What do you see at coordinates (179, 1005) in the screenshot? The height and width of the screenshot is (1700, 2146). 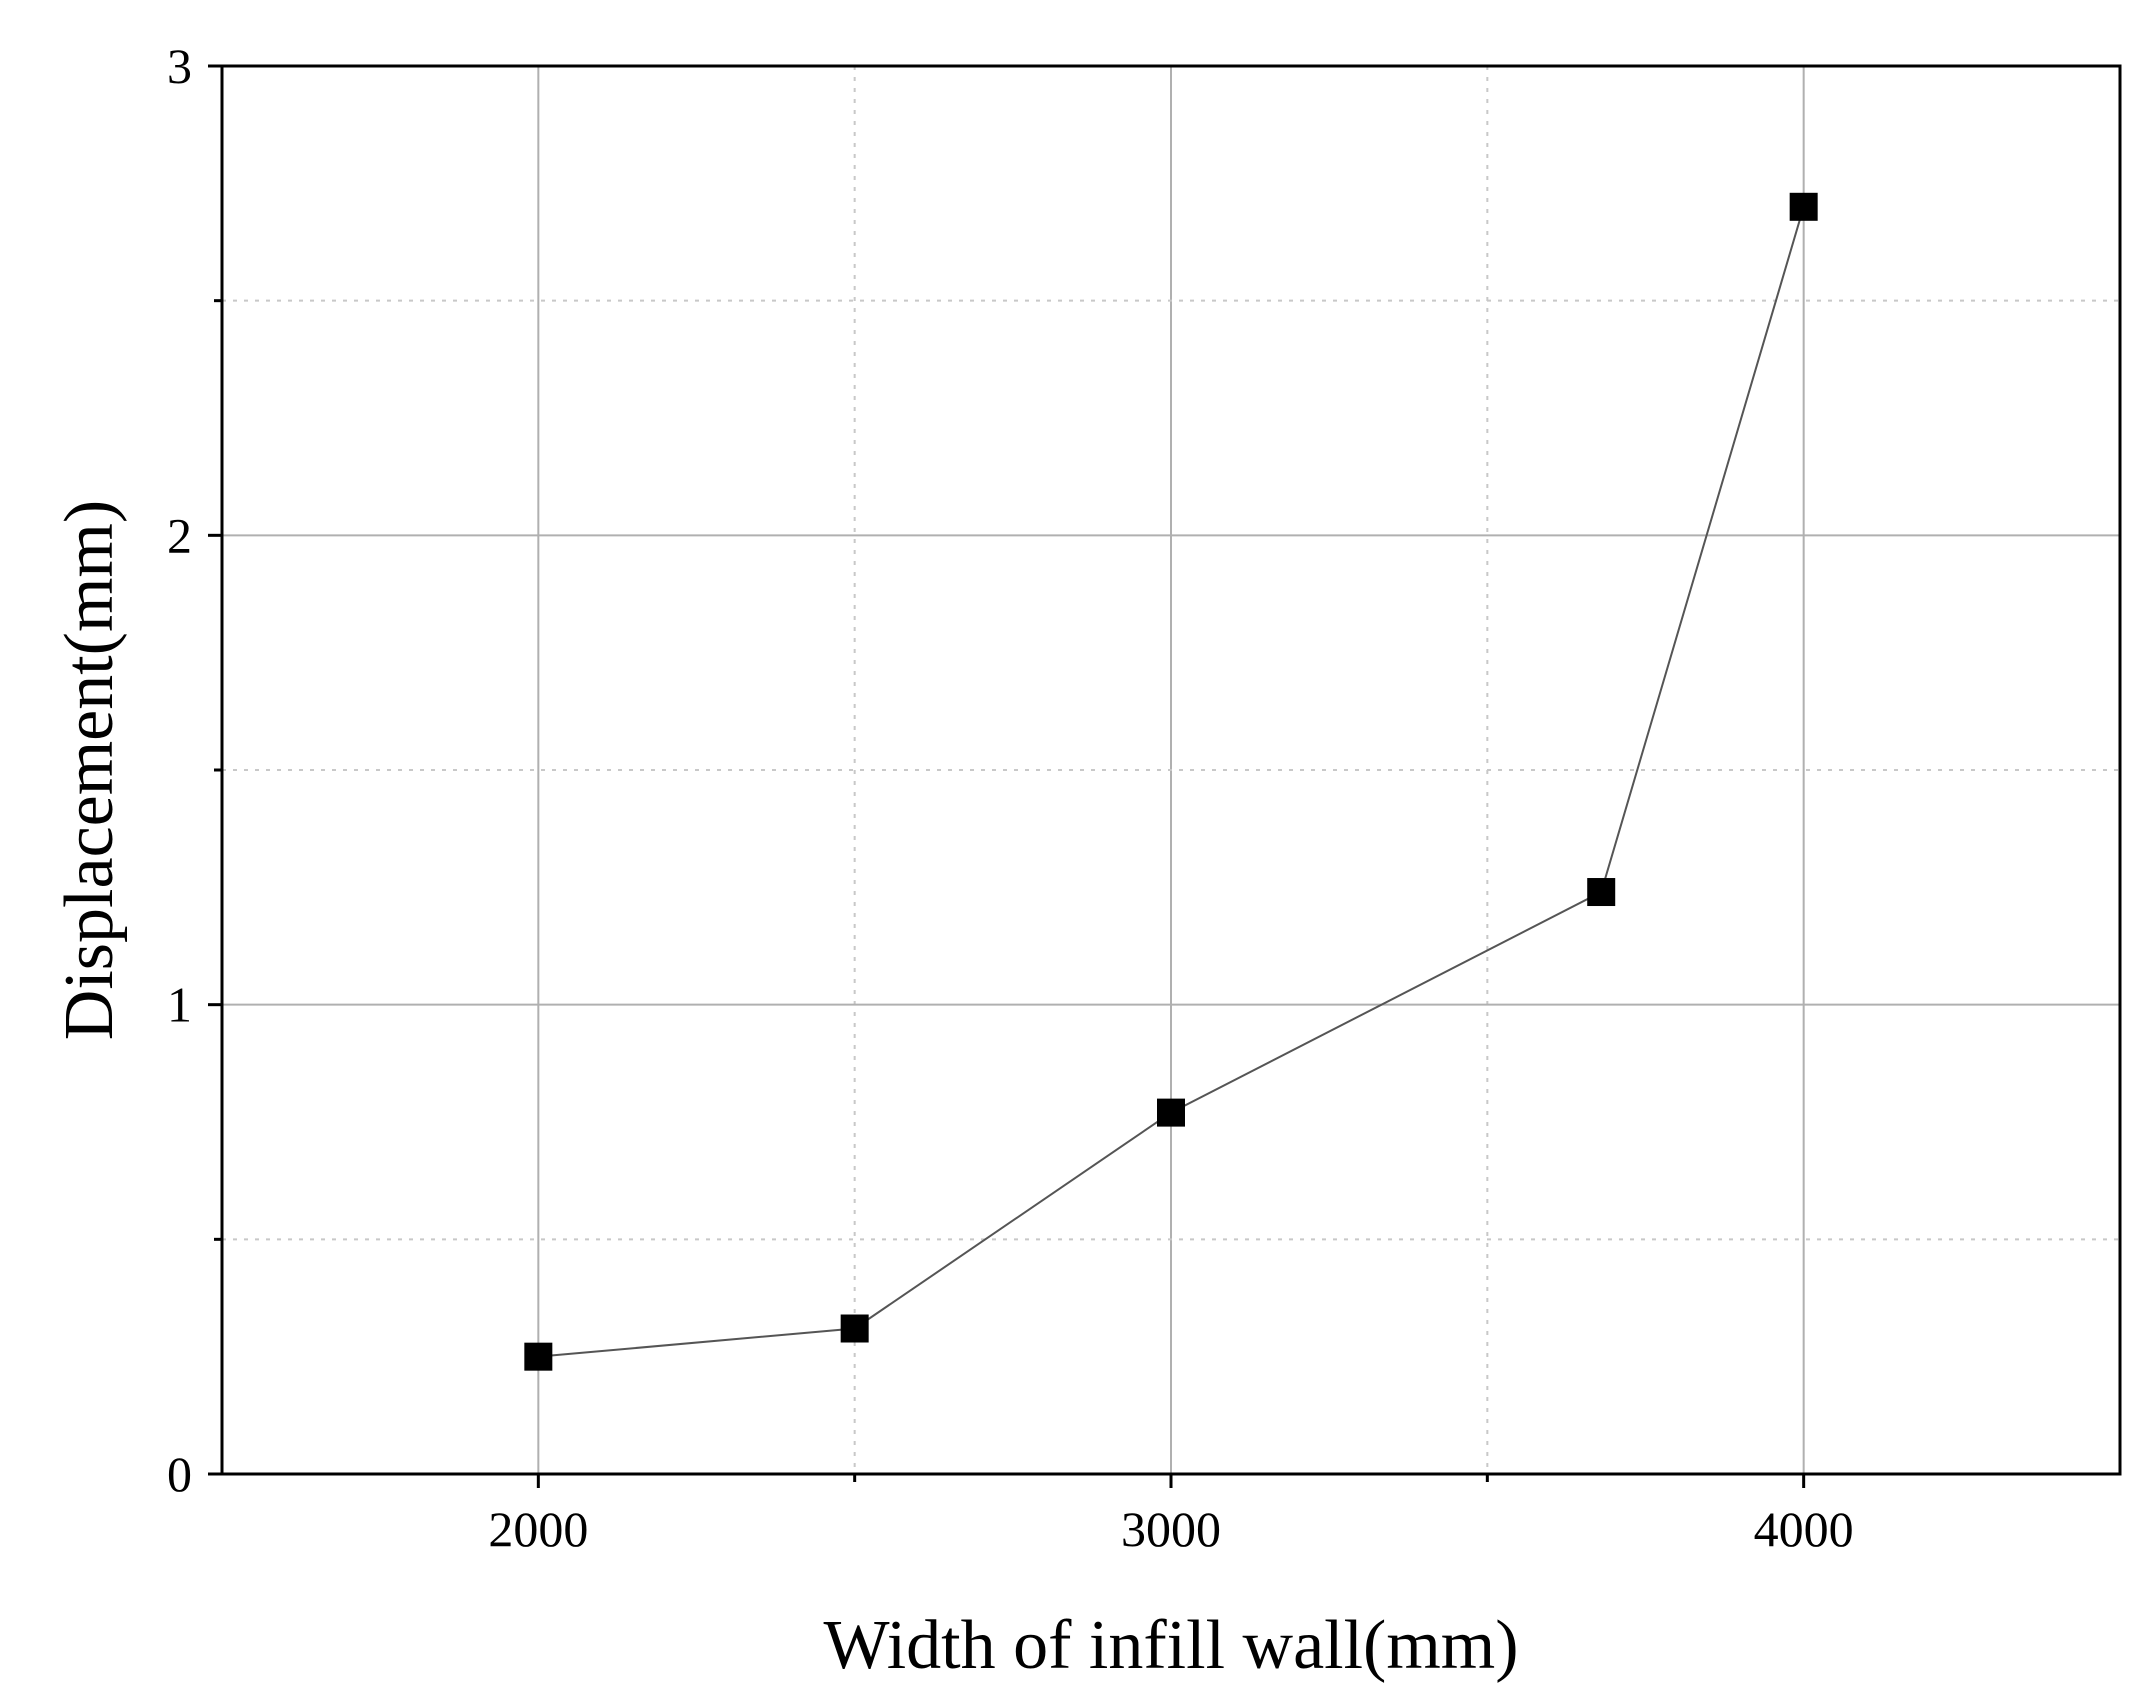 I see `y-tick-label: 1` at bounding box center [179, 1005].